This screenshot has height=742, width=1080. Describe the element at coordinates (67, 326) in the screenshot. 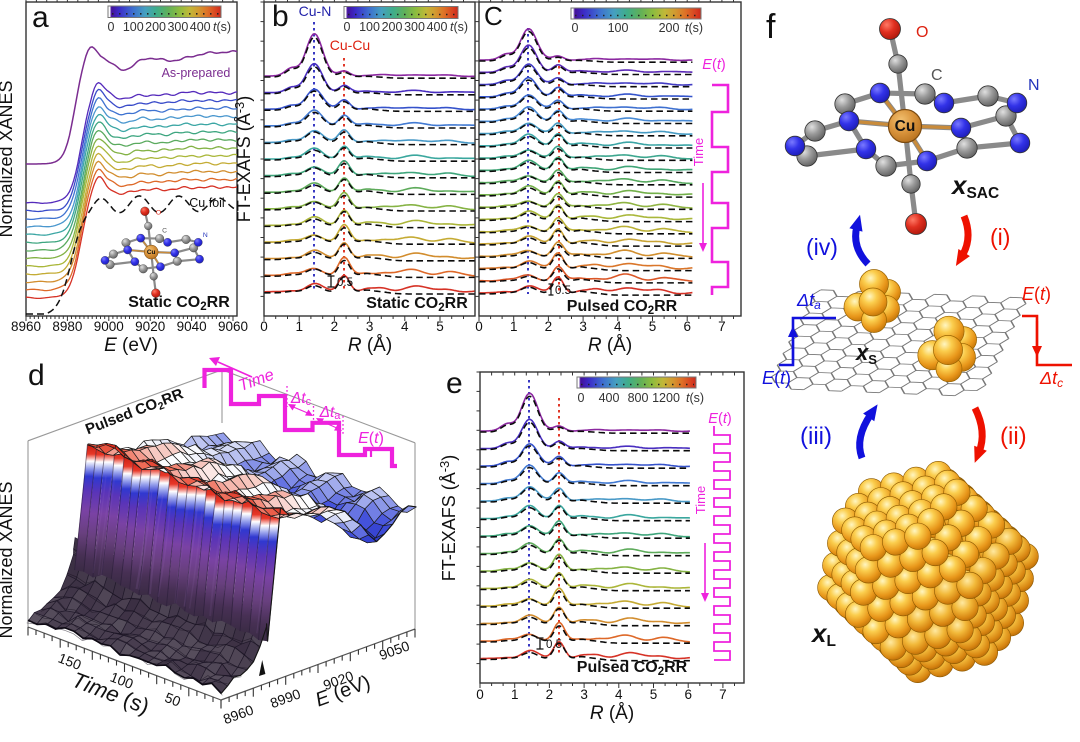

I see `svg-text: 8980` at that location.